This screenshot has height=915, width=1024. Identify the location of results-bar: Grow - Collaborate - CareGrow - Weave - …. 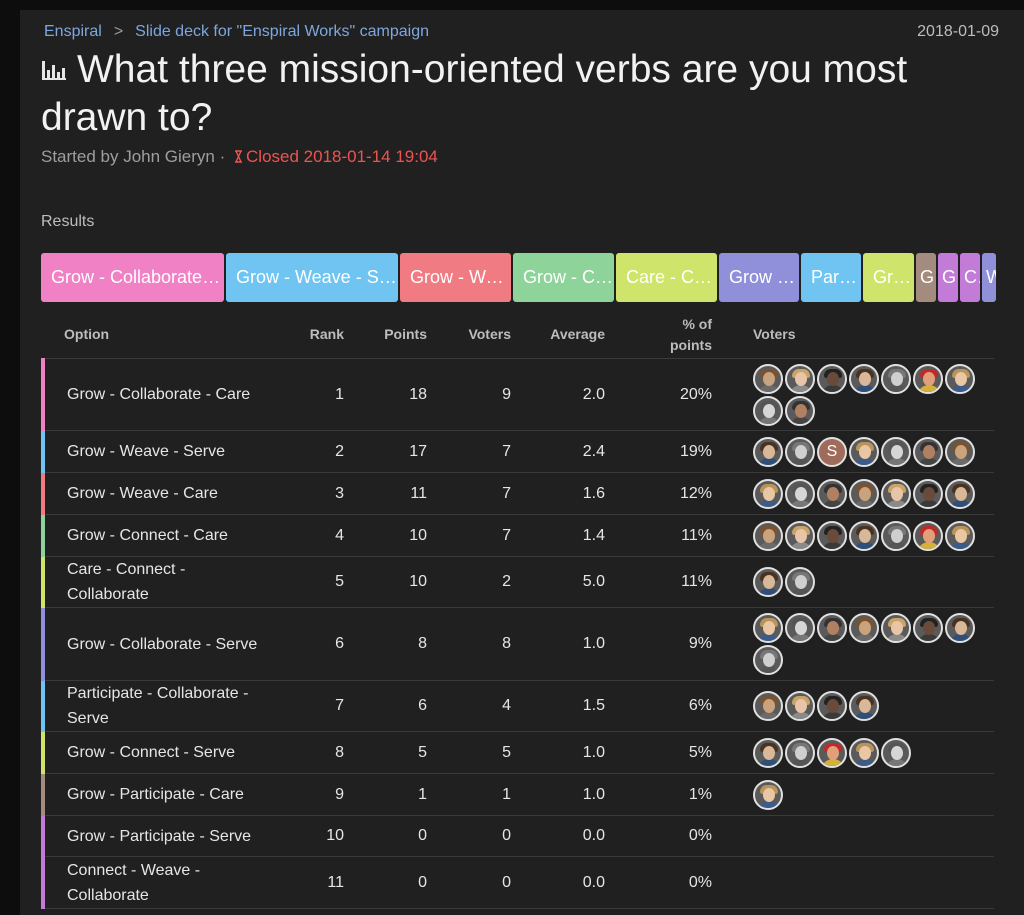
(518, 277).